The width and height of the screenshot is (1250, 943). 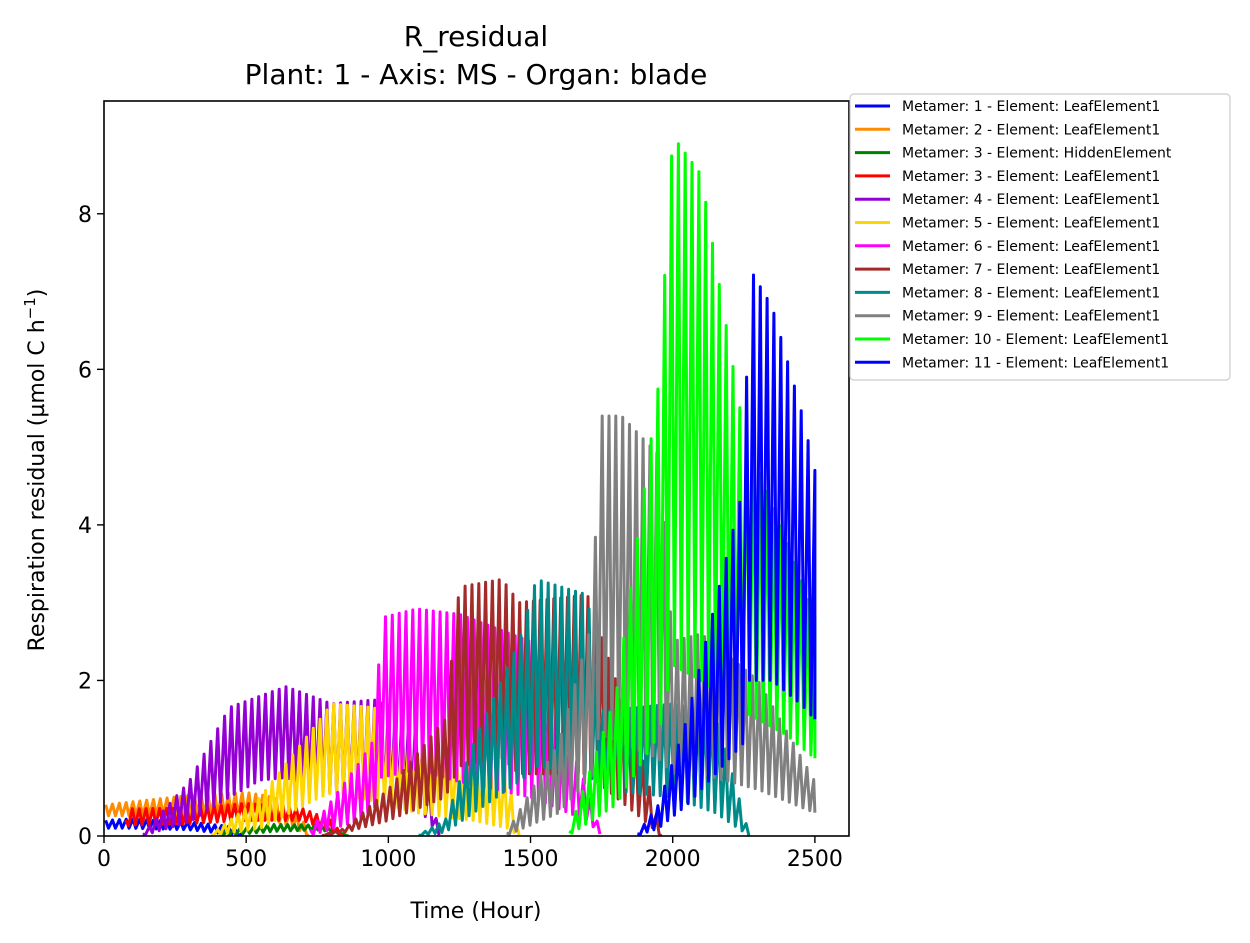 I want to click on y-tick-label: 4, so click(x=85, y=526).